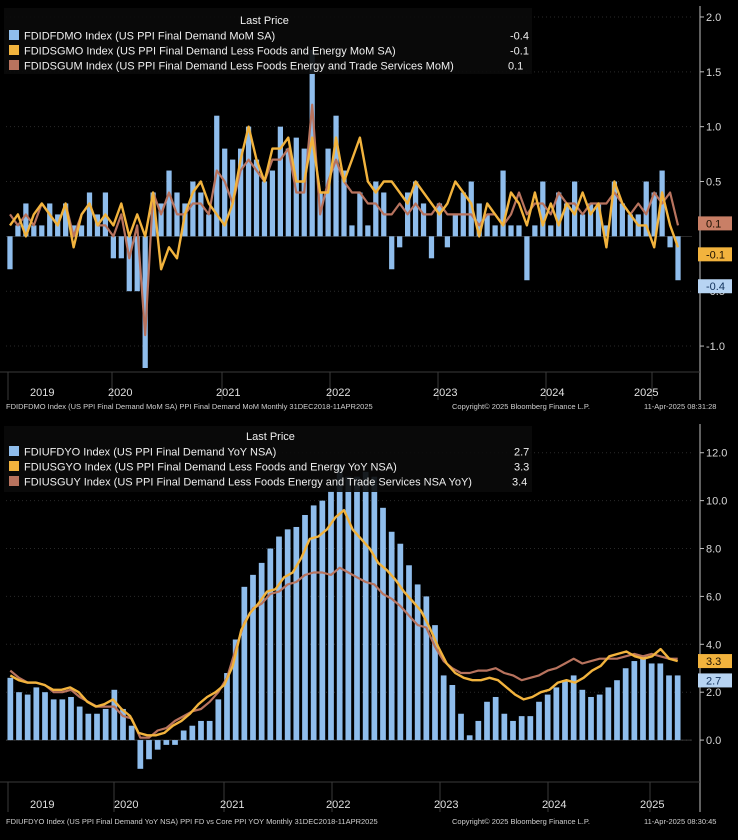 This screenshot has width=738, height=840. Describe the element at coordinates (713, 128) in the screenshot. I see `top-y-tick-label: 1.0` at that location.